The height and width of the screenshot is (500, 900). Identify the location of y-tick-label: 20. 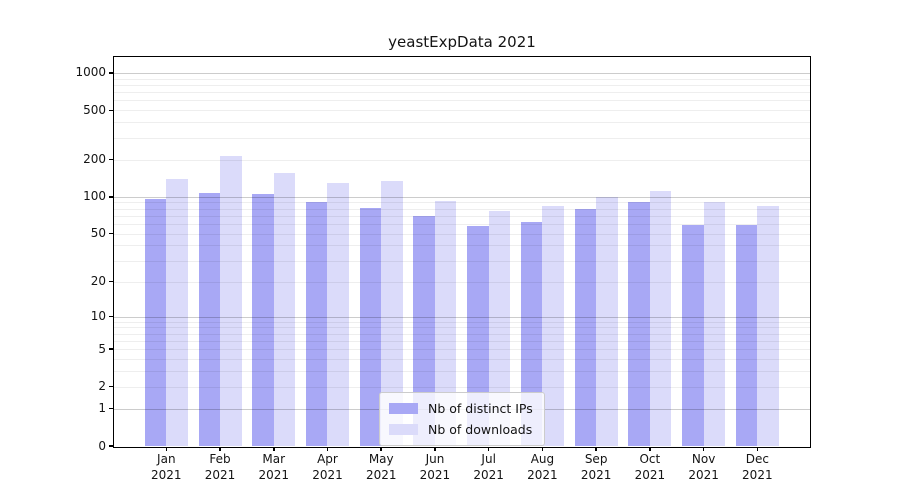
(98, 281).